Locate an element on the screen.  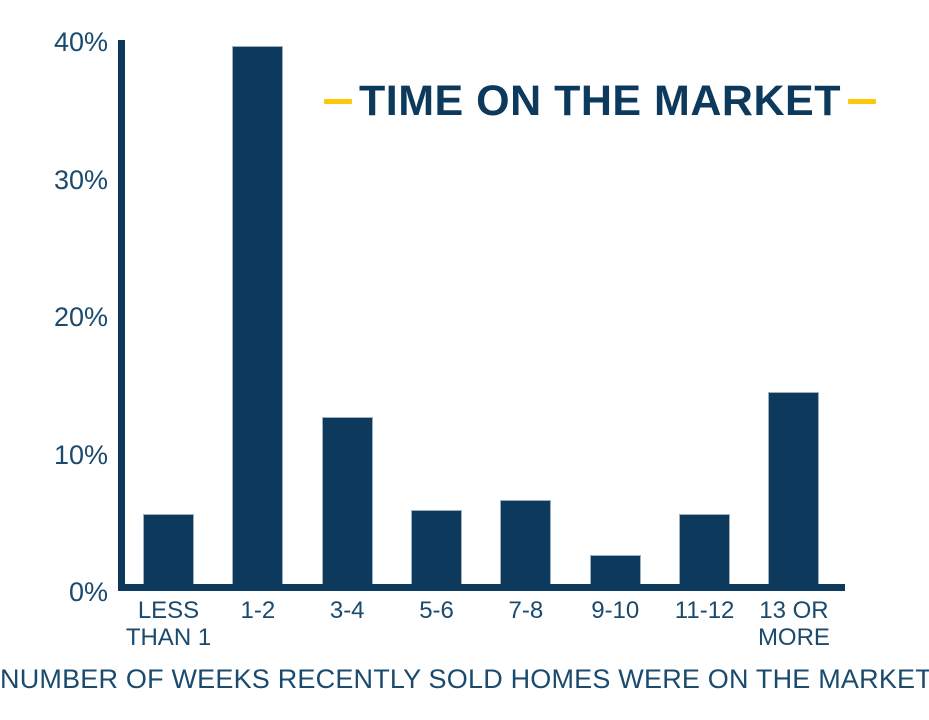
y-tick-label: 0% is located at coordinates (88, 592).